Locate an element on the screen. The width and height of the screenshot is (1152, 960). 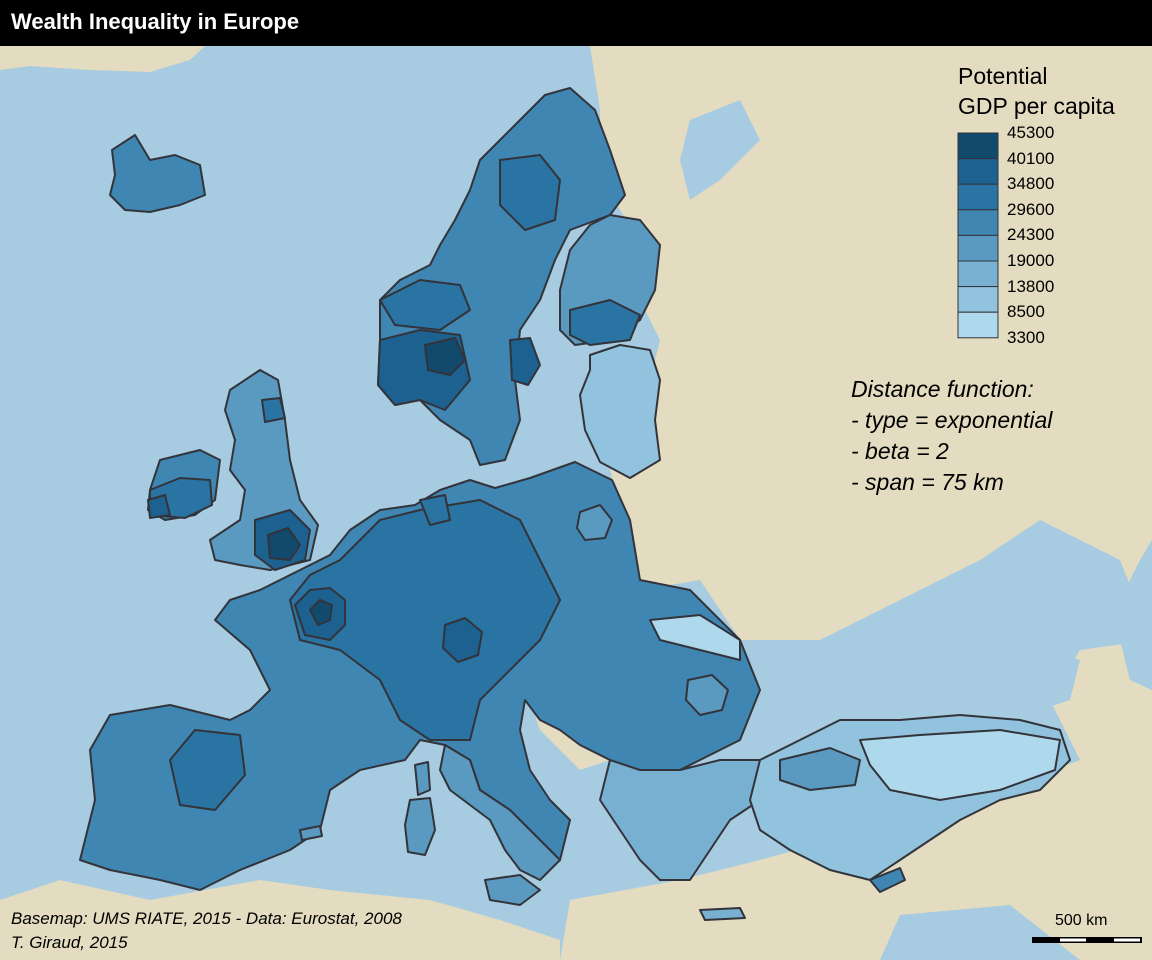
sardinia is located at coordinates (420, 826).